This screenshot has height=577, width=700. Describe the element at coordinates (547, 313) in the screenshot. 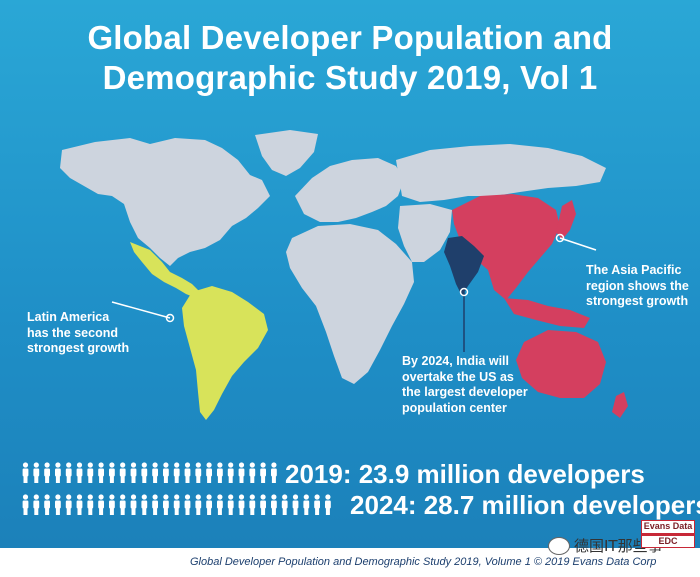

I see `southeast-asia-islands` at that location.